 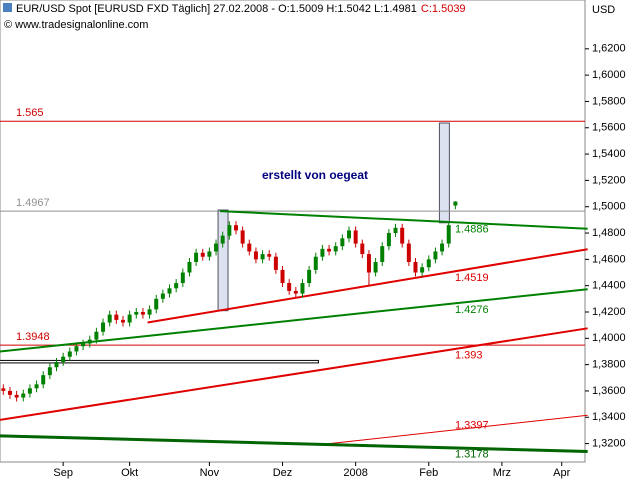 What do you see at coordinates (469, 355) in the screenshot?
I see `trendline-label: 1.393` at bounding box center [469, 355].